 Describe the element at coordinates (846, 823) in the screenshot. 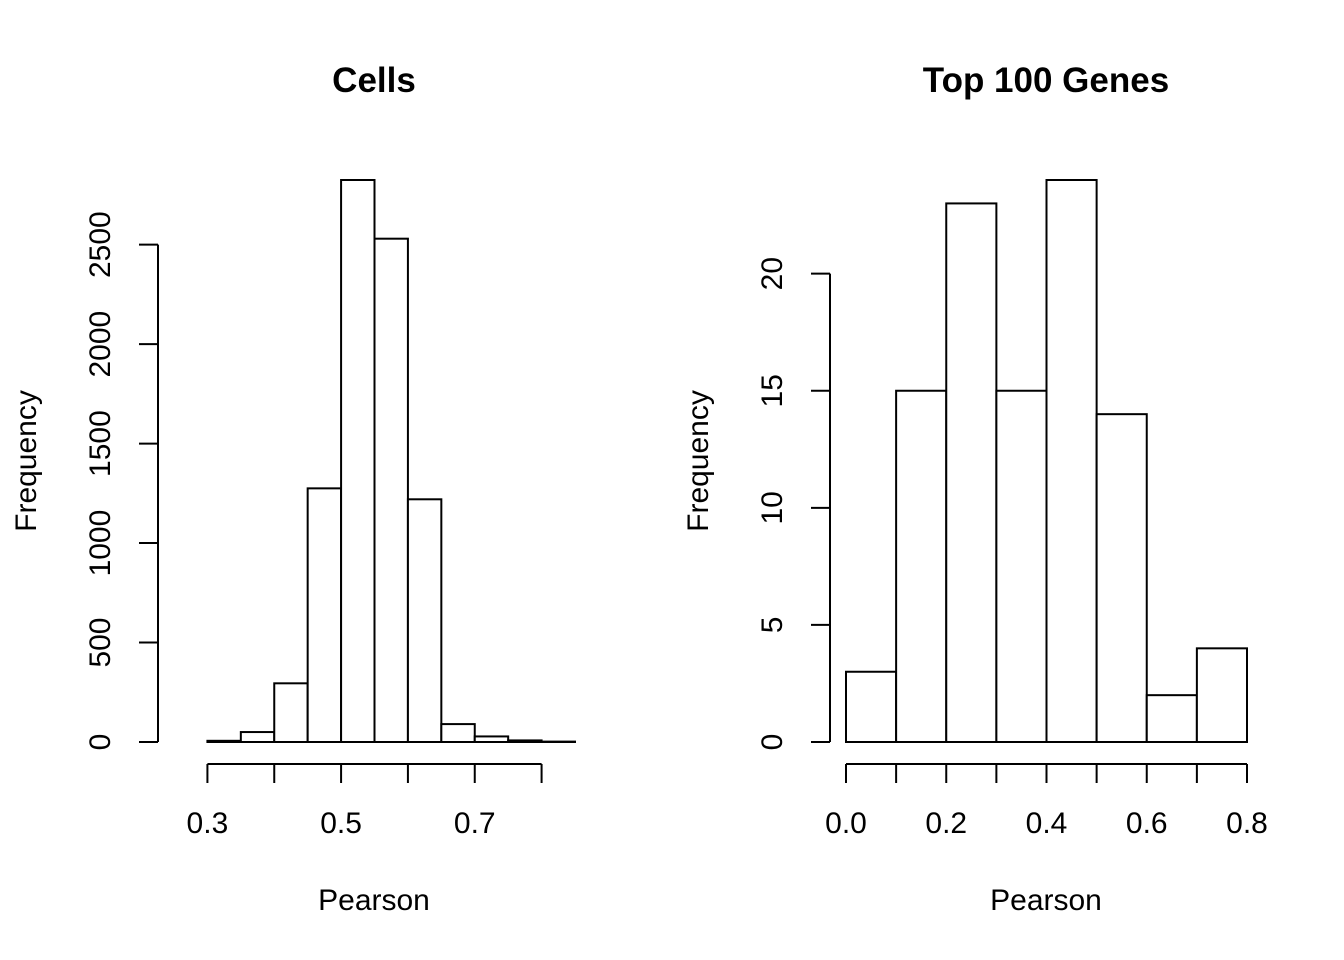

I see `x-tick-label: 0.0` at that location.